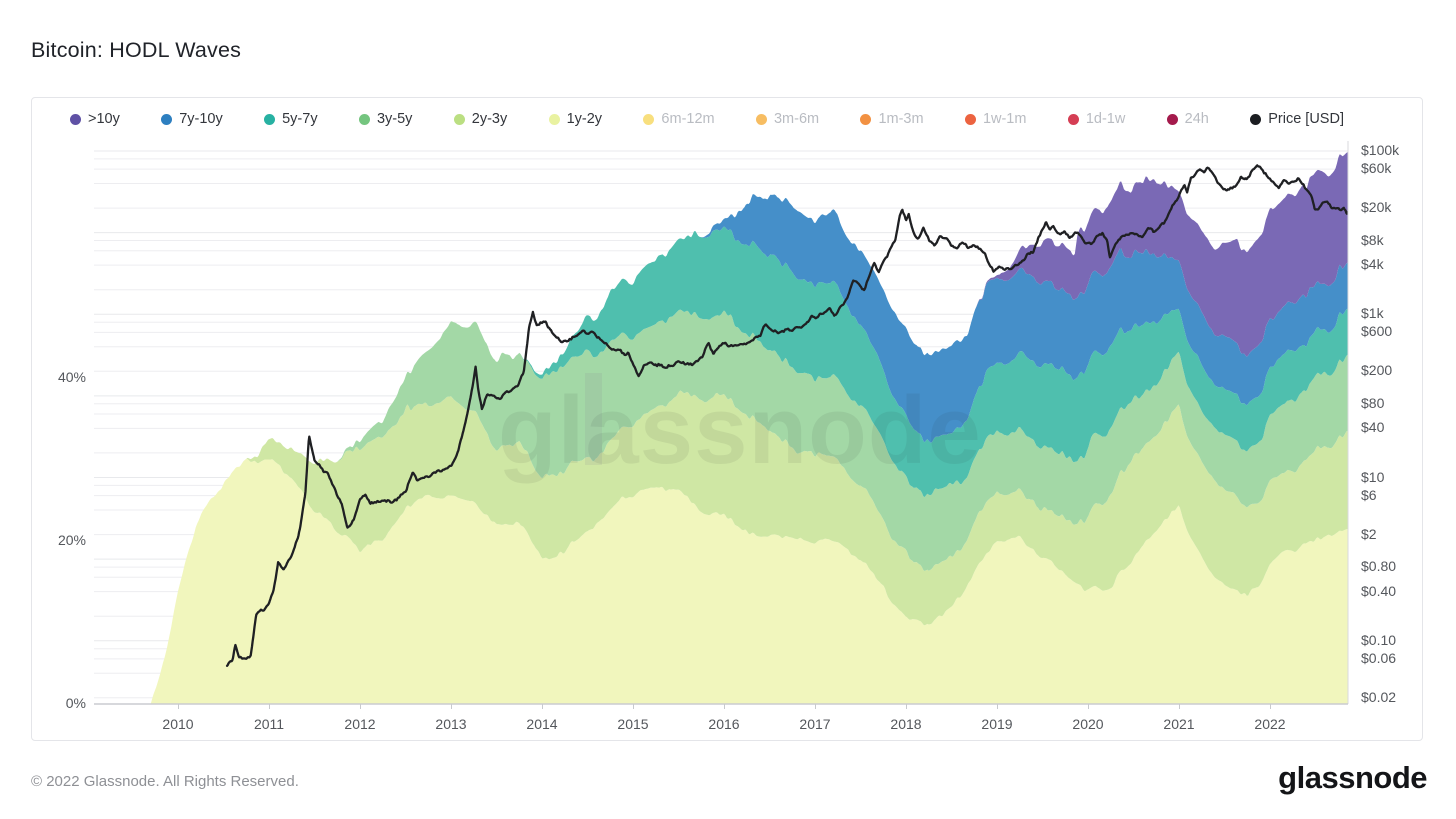  What do you see at coordinates (1379, 590) in the screenshot?
I see `y-axis-right-tick: $0.40` at bounding box center [1379, 590].